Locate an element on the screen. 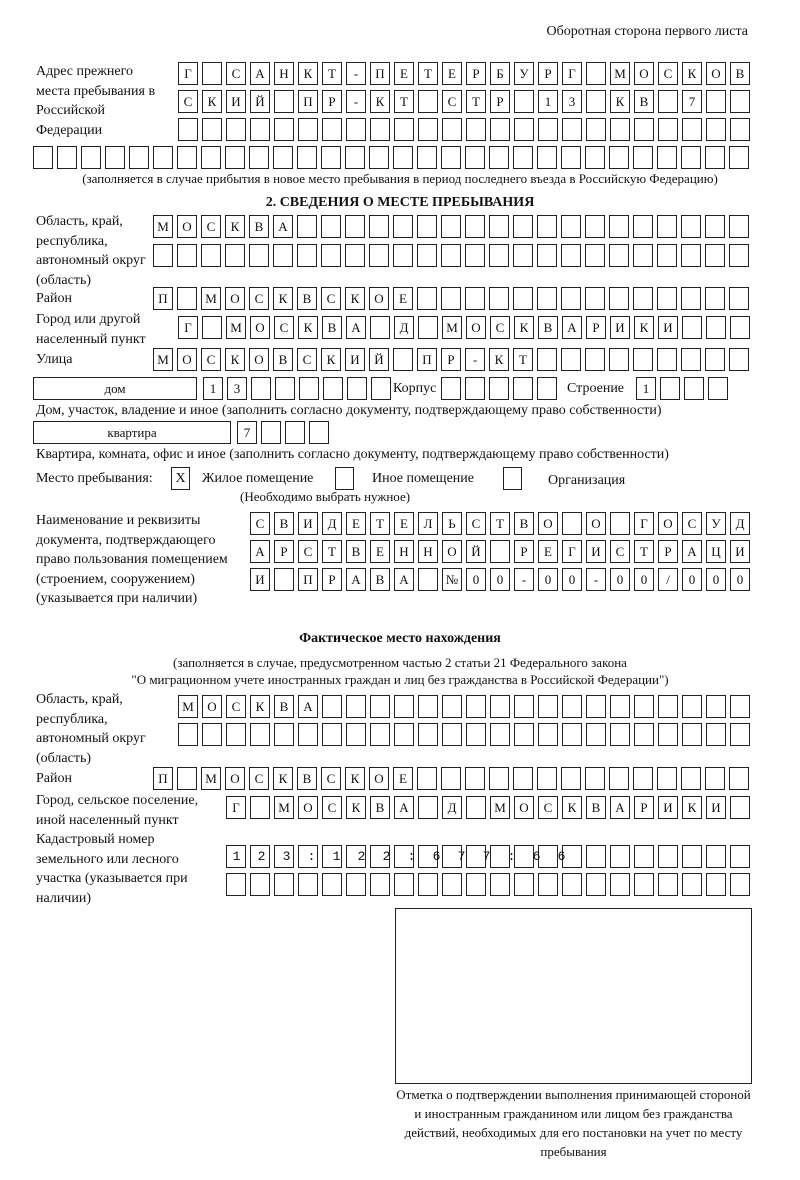 This screenshot has width=800, height=1180. char-cell: М is located at coordinates (211, 298).